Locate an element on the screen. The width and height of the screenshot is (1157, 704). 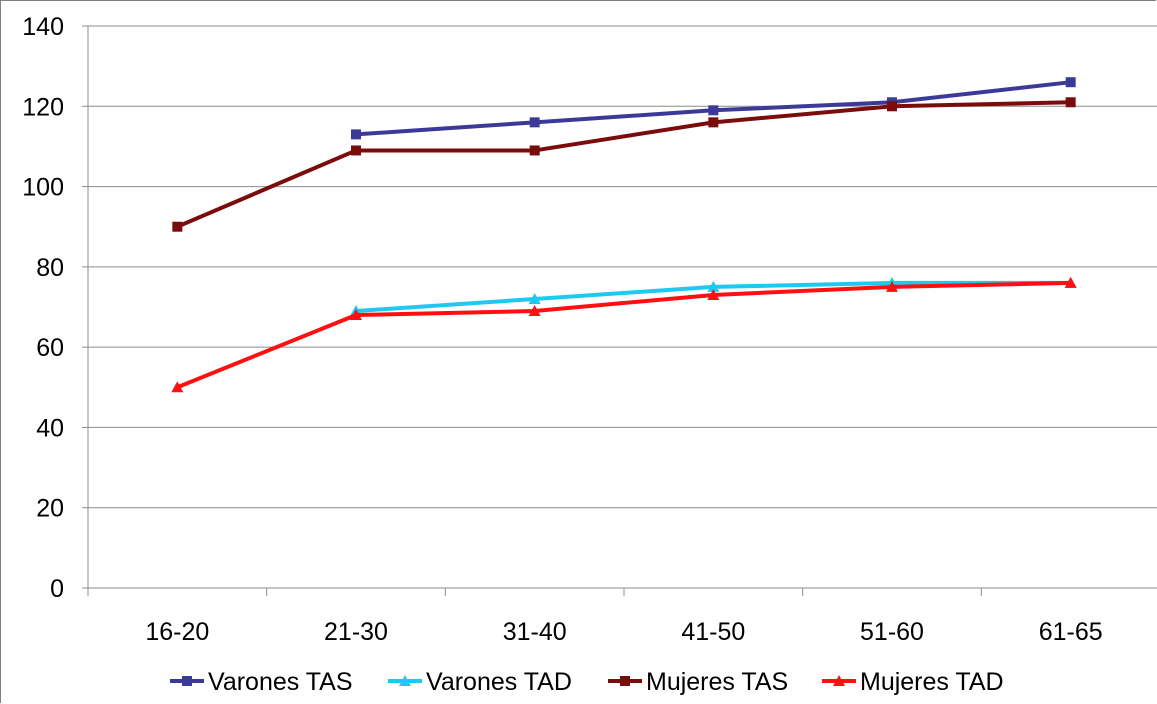
x-tick-label: 41-50 is located at coordinates (713, 632).